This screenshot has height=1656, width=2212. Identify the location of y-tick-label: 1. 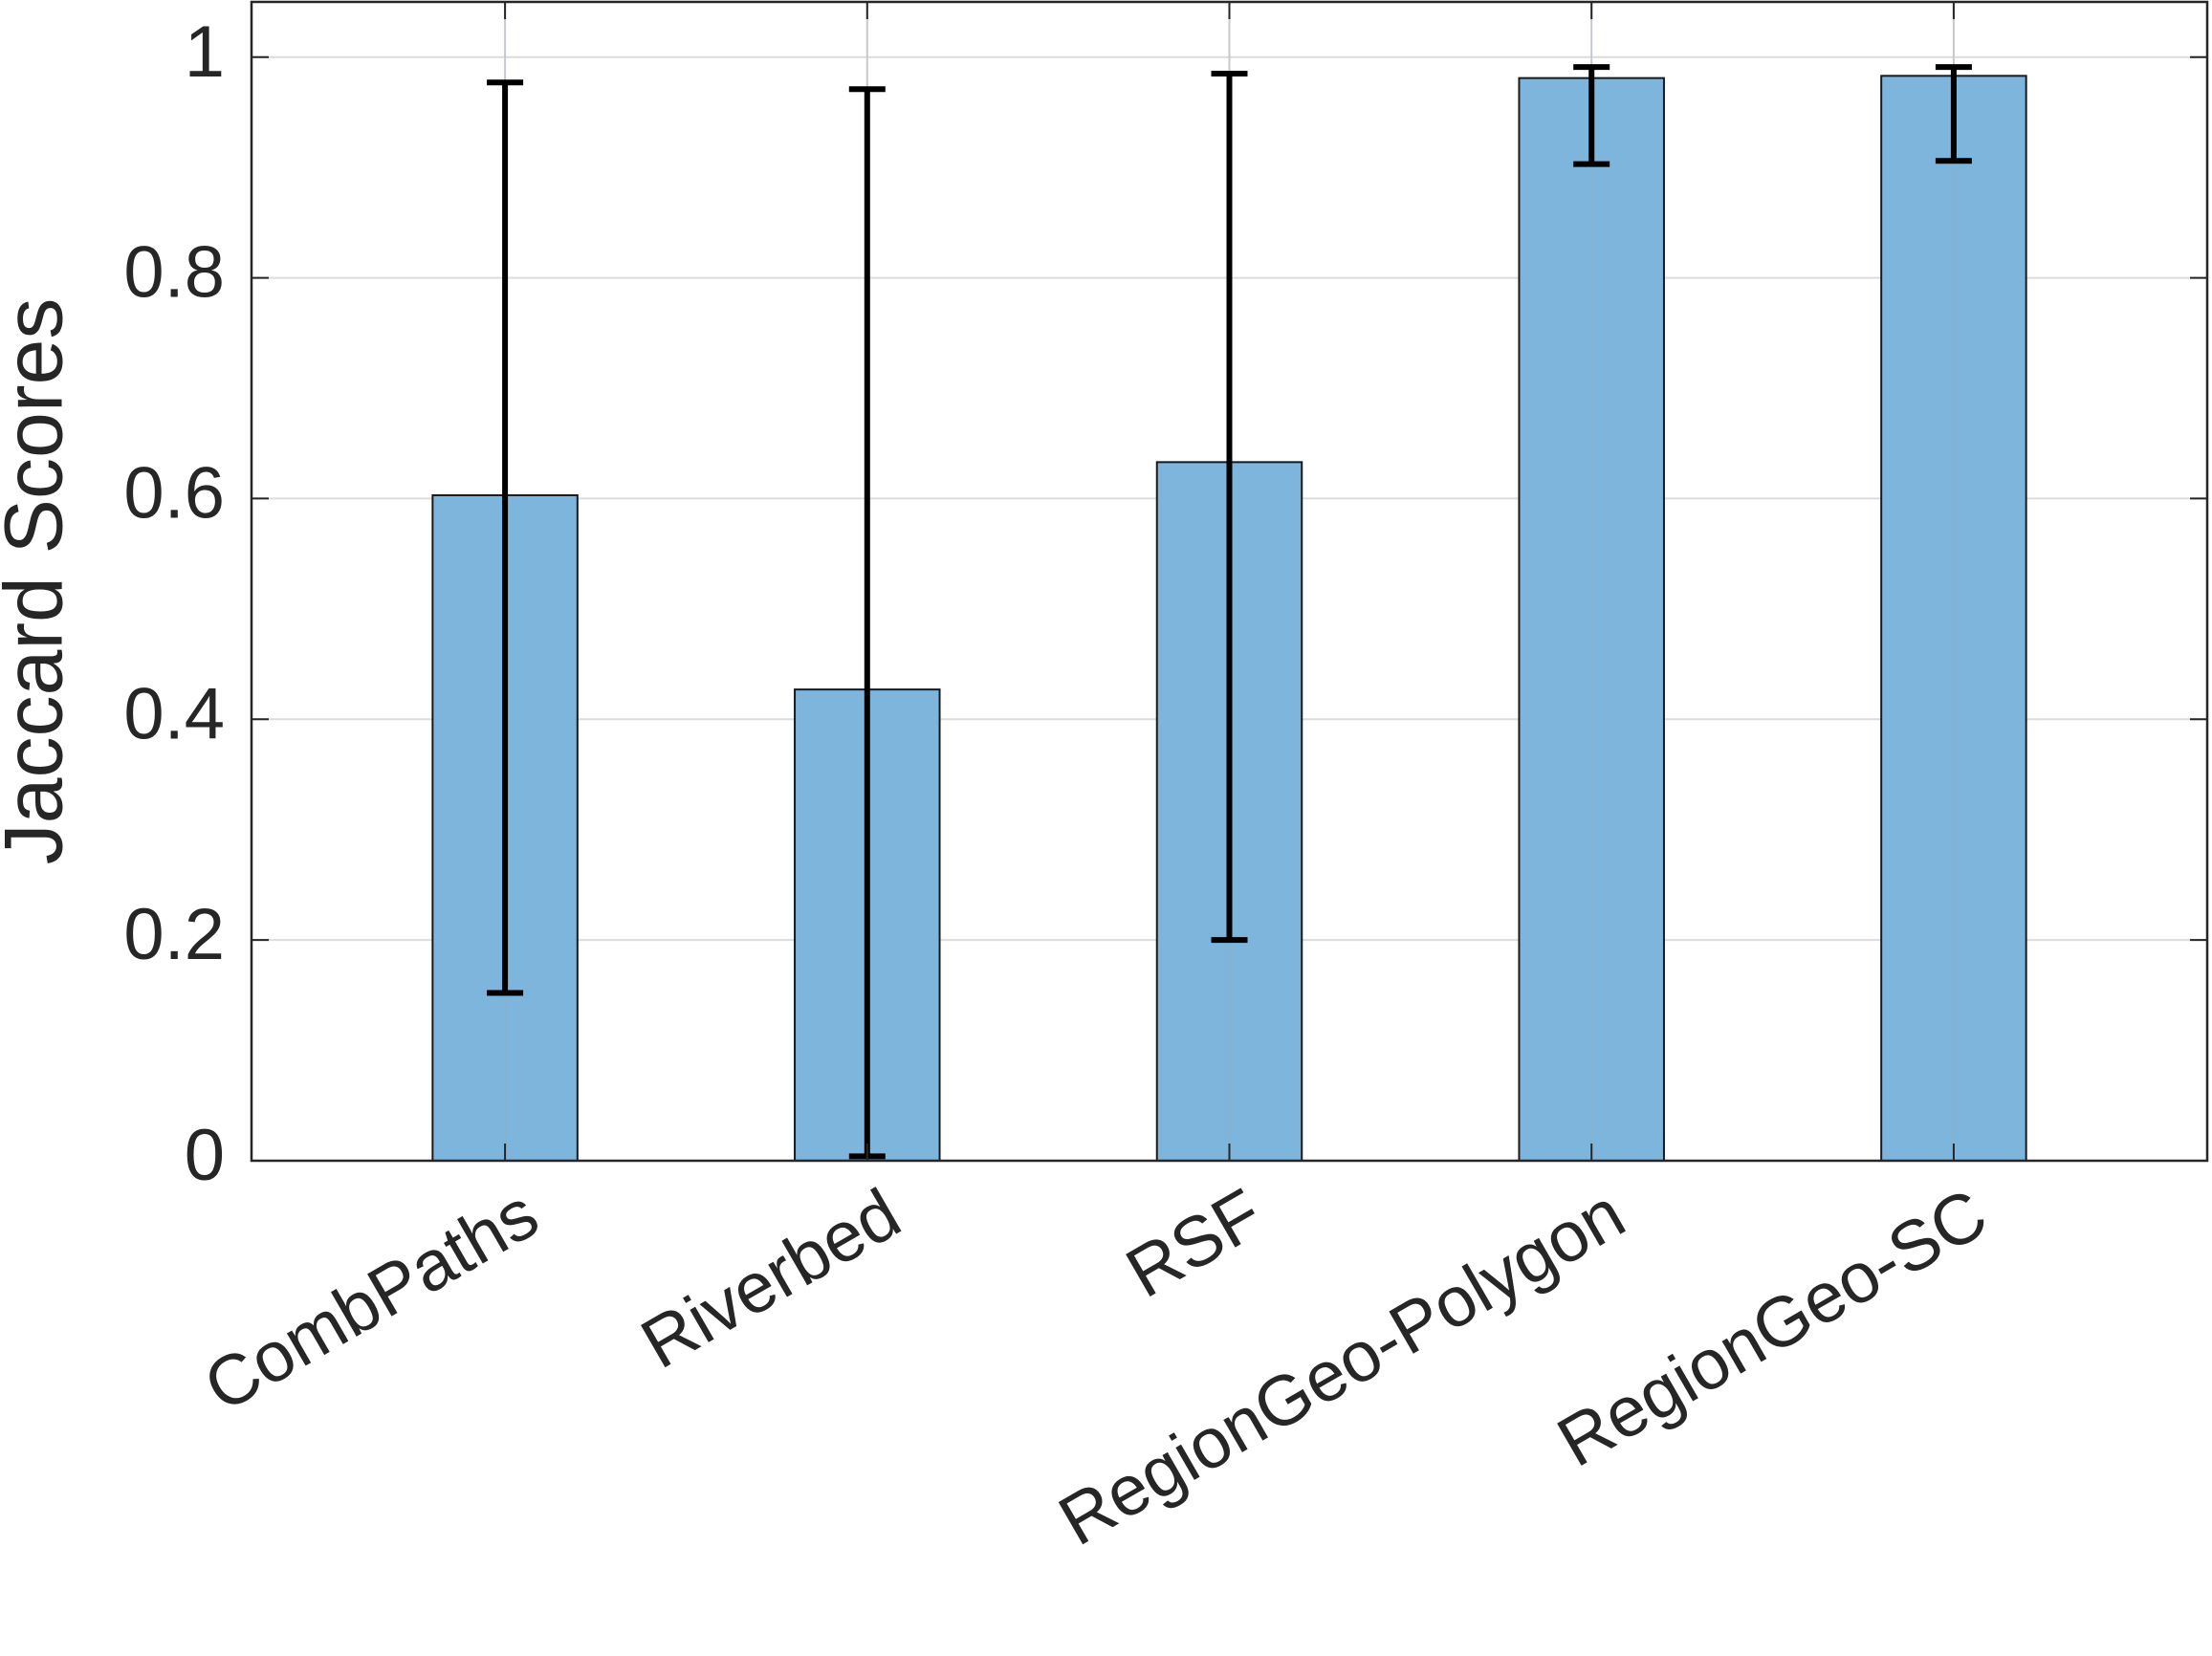
(205, 52).